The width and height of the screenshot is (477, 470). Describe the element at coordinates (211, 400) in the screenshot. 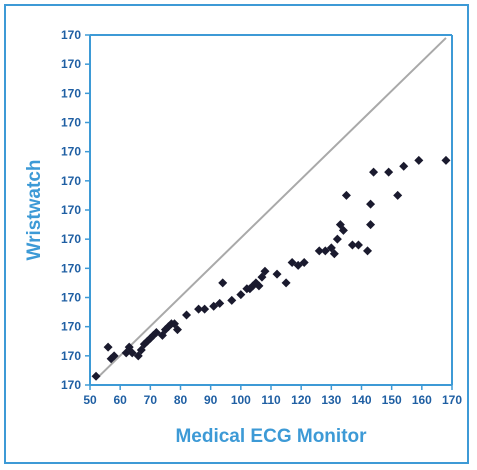

I see `x-tick-label: 90` at that location.